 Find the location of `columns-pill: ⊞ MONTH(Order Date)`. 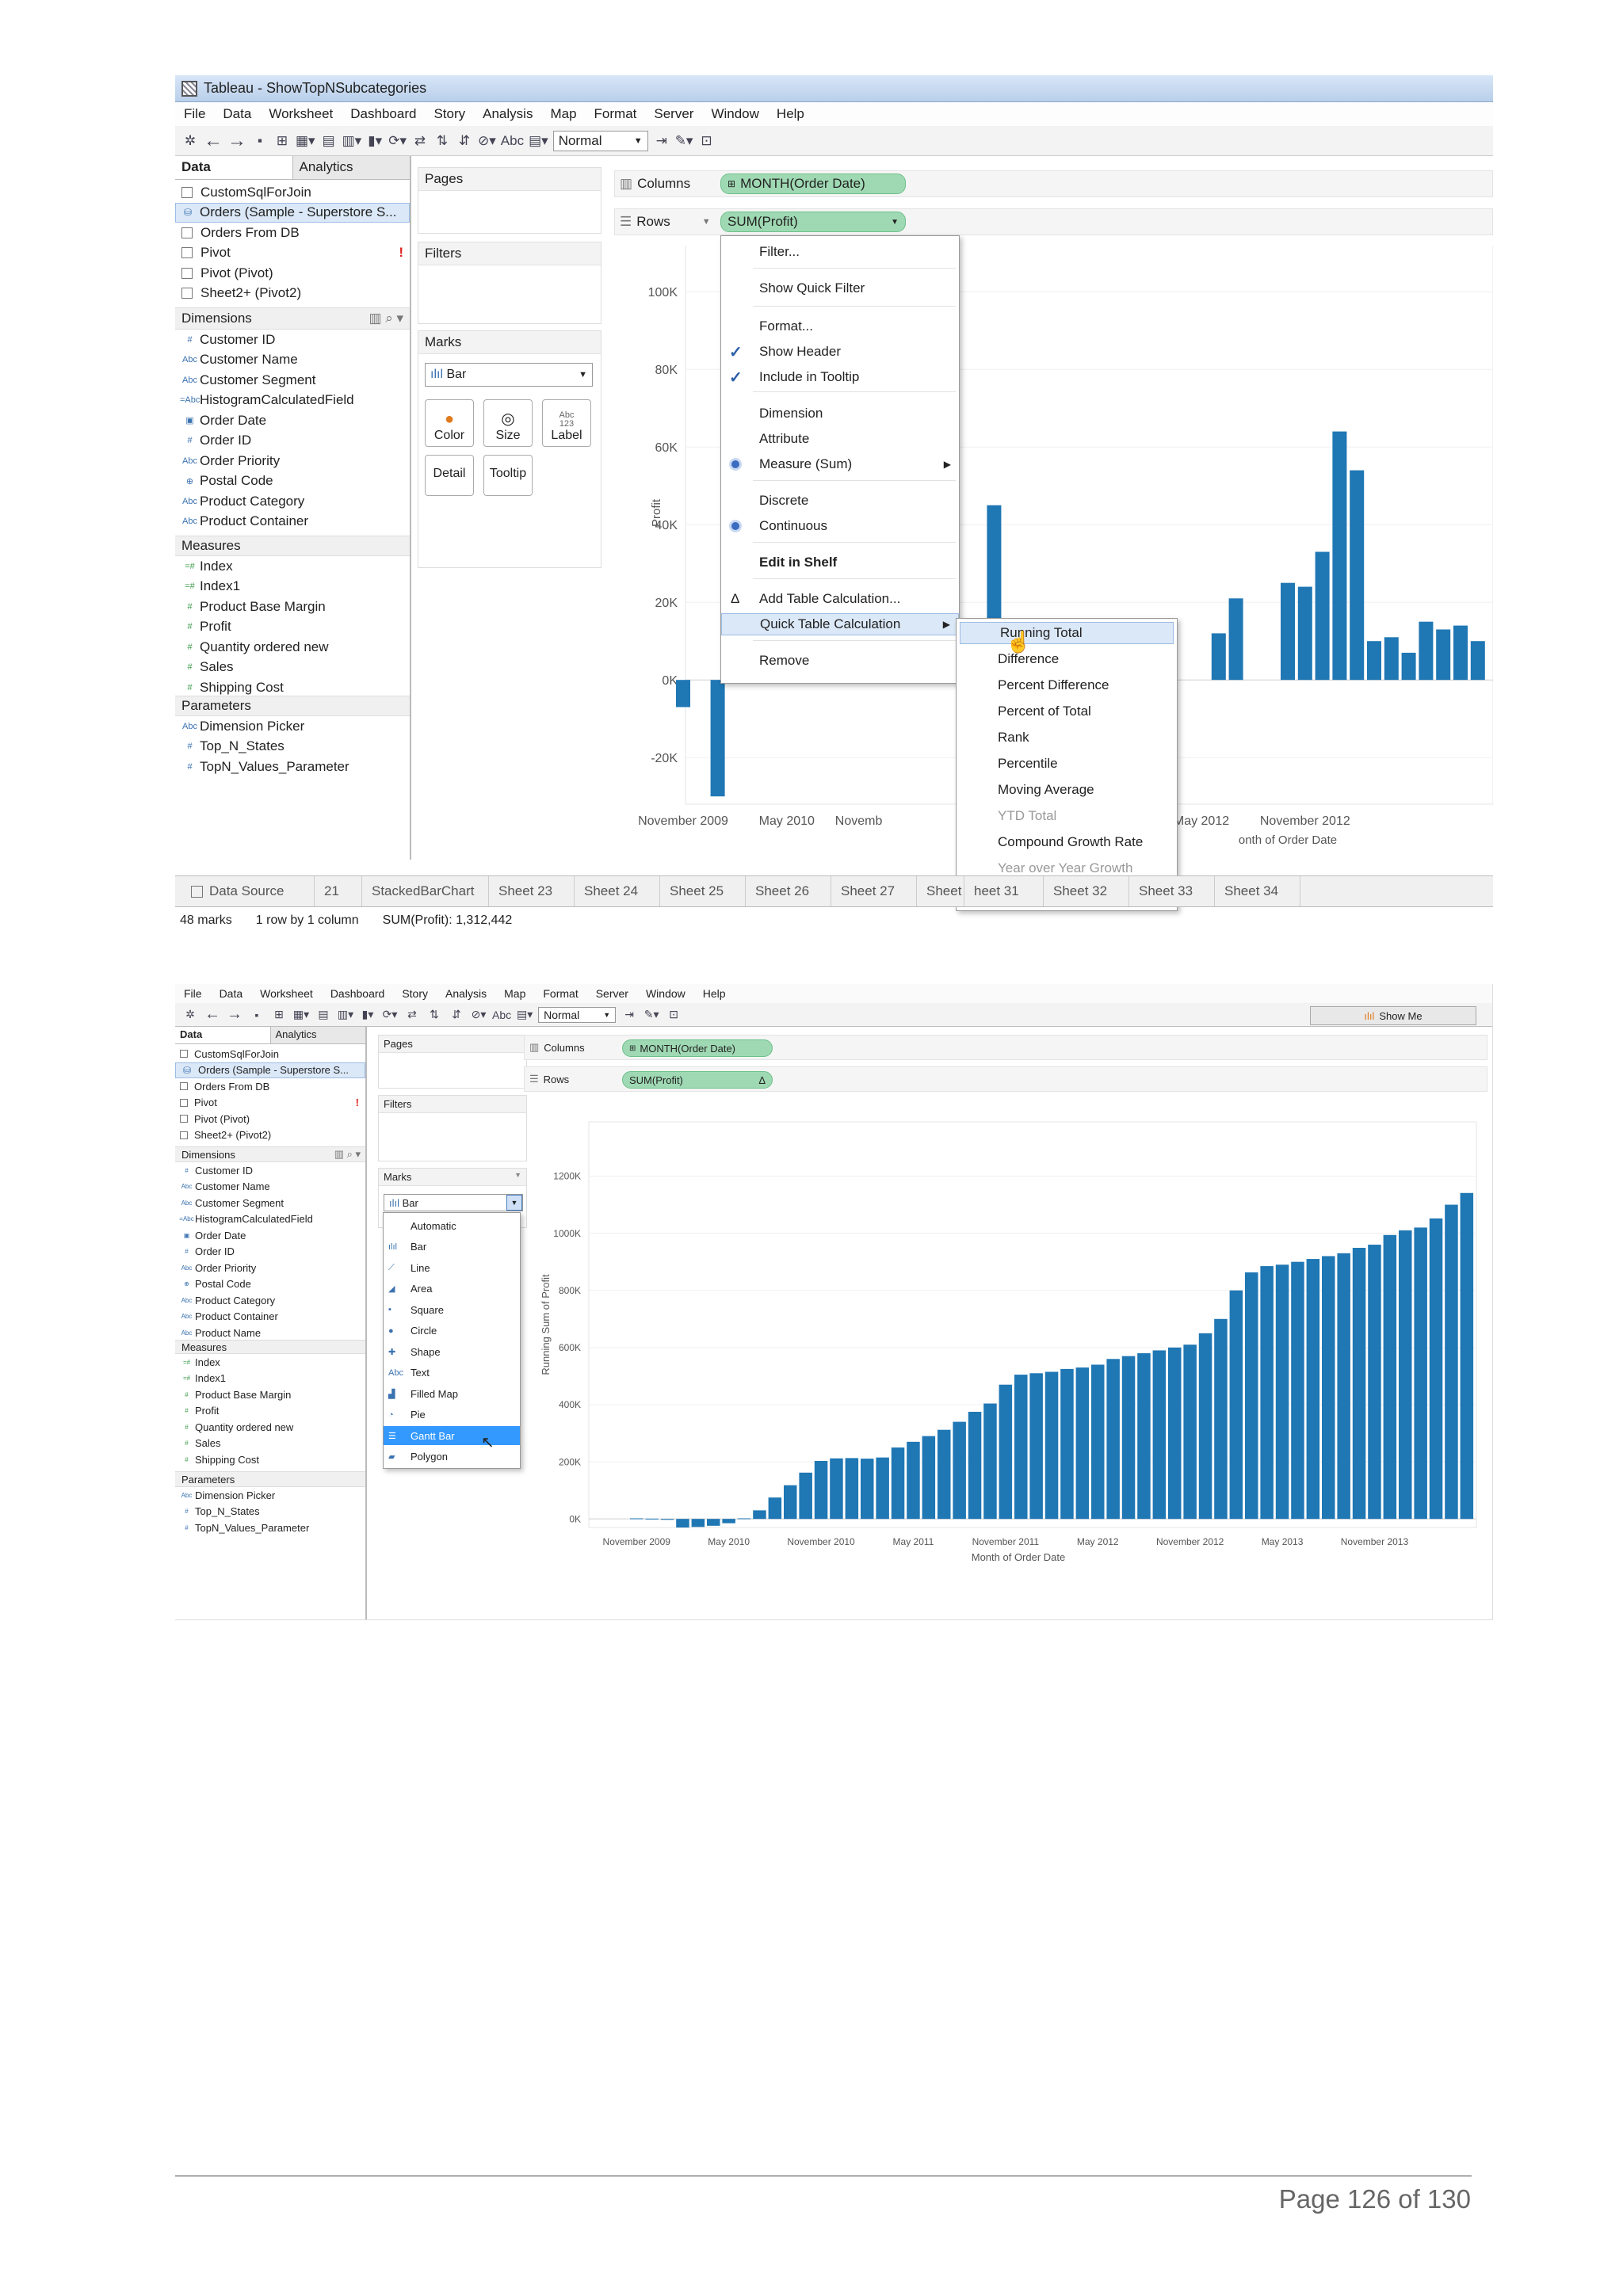

columns-pill: ⊞ MONTH(Order Date) is located at coordinates (697, 1048).